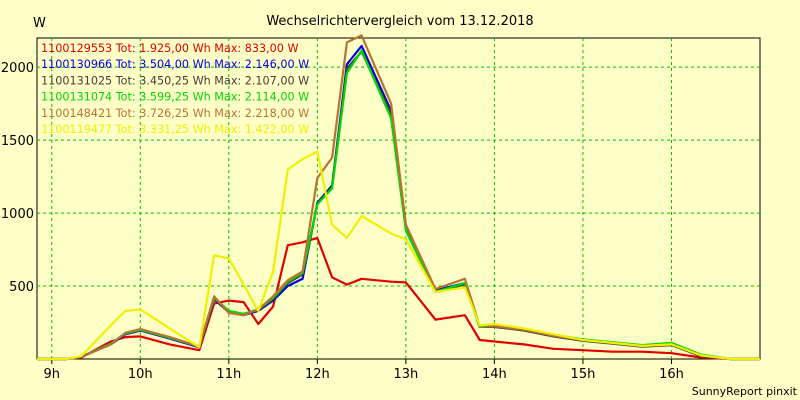 The image size is (800, 400). I want to click on footer-credit: SunnyReport pinxit, so click(745, 391).